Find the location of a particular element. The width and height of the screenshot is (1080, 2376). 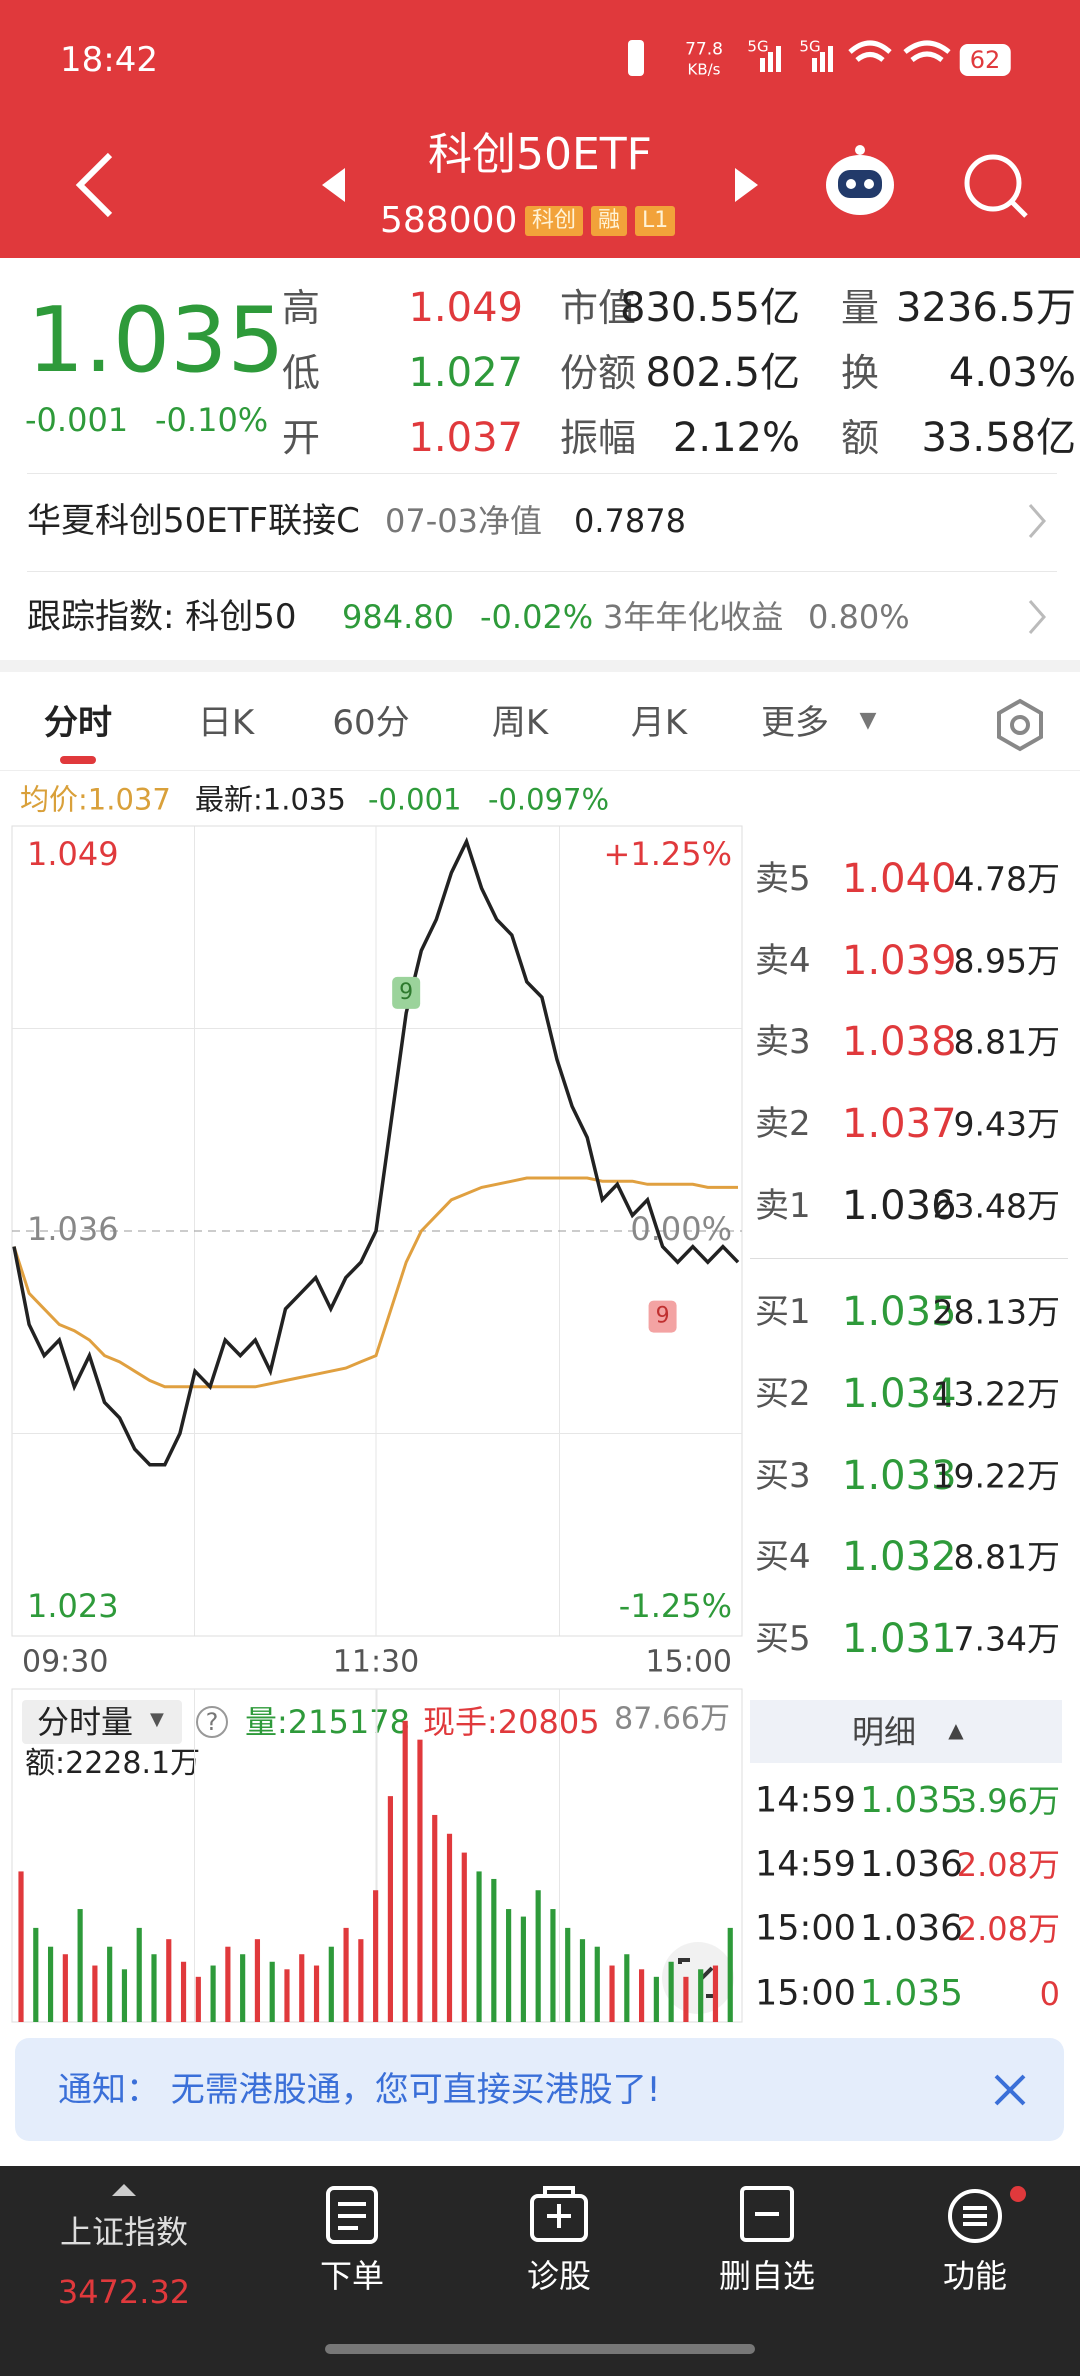

x-tick-label: 11:30 is located at coordinates (376, 1662).